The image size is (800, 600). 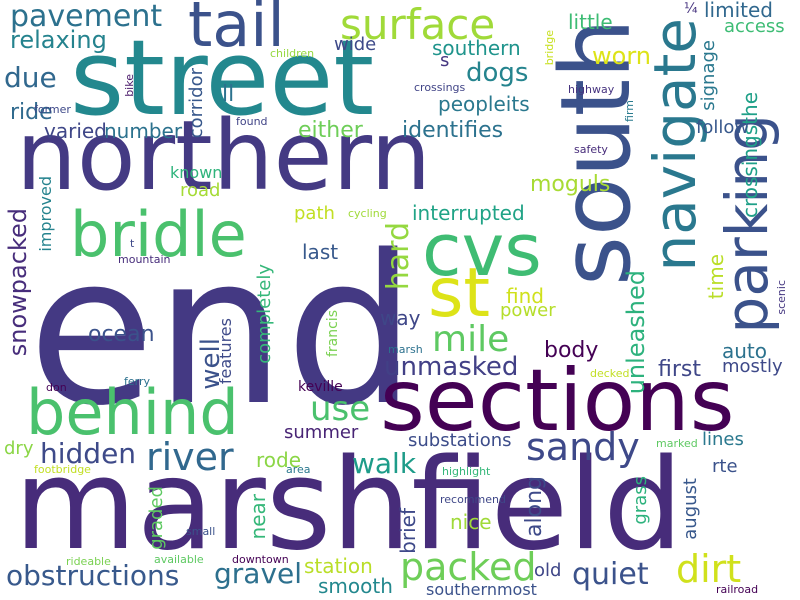 I want to click on word-improved: improved, so click(x=45, y=214).